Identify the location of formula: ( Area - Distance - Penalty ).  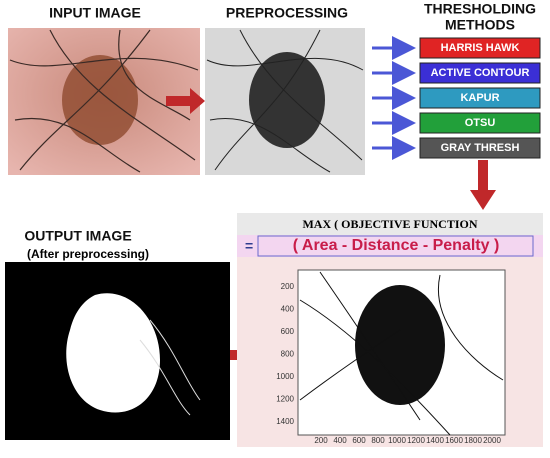
(396, 245).